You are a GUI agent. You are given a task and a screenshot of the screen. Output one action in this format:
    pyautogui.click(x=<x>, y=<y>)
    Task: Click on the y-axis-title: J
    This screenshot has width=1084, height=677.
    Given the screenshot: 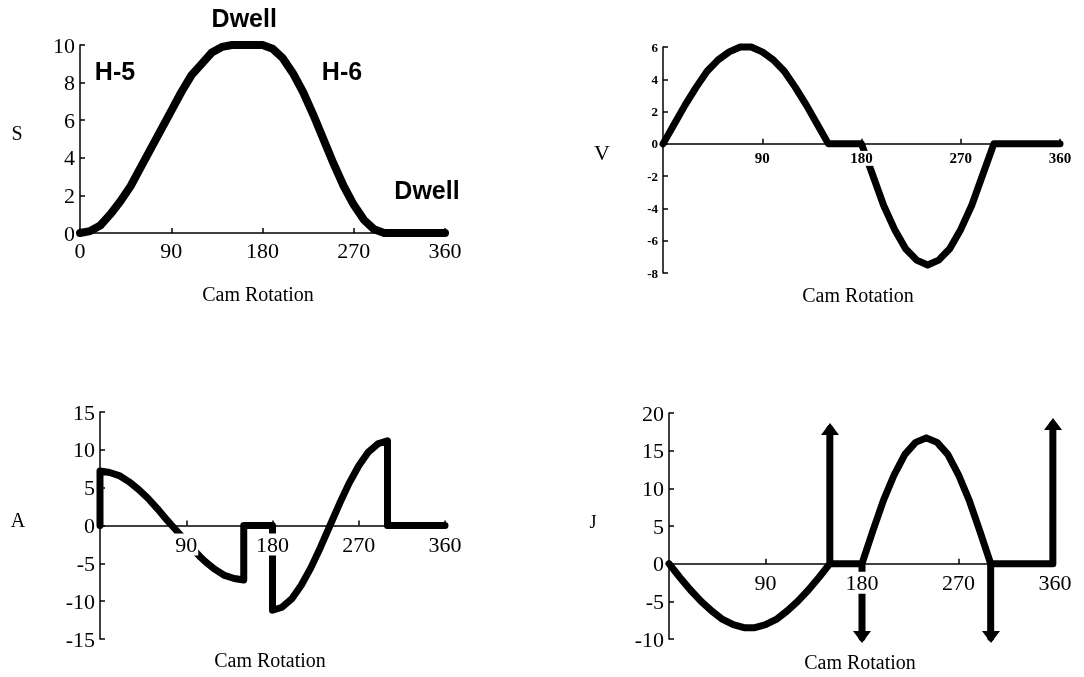 What is the action you would take?
    pyautogui.click(x=593, y=522)
    